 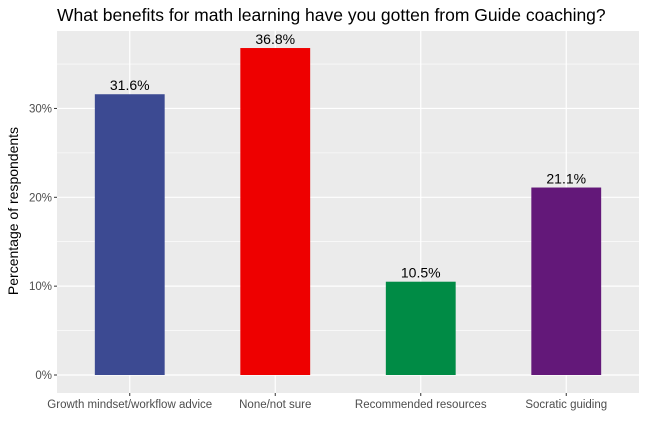 What do you see at coordinates (275, 405) in the screenshot?
I see `x-tick-label: None/not sure` at bounding box center [275, 405].